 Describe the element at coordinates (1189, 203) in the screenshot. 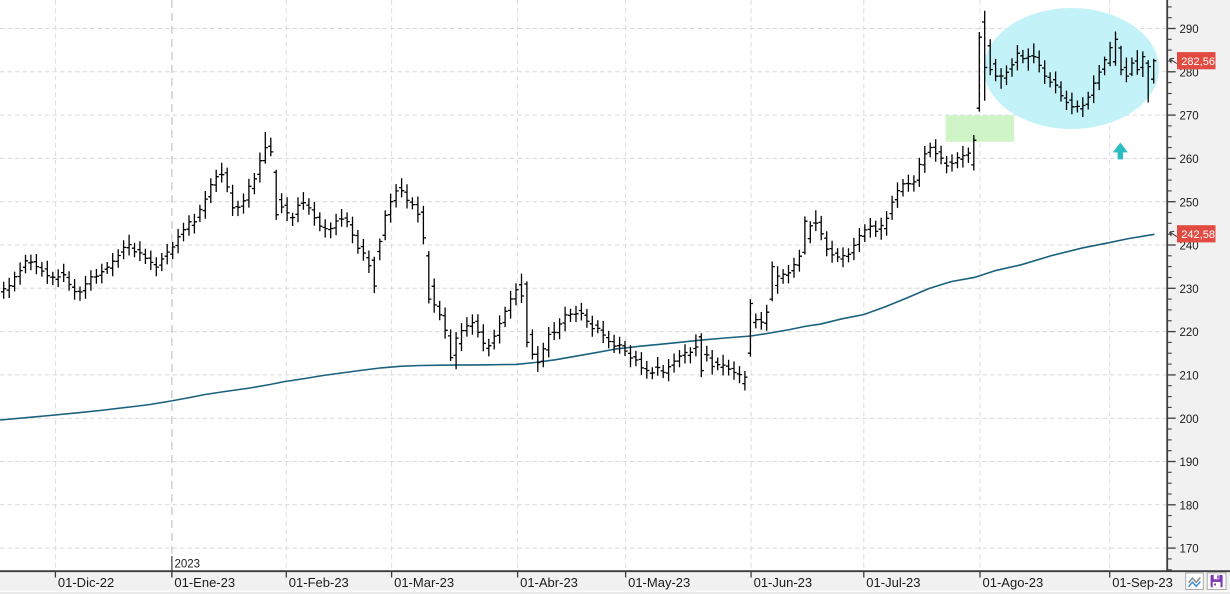

I see `svg-text: 250` at that location.